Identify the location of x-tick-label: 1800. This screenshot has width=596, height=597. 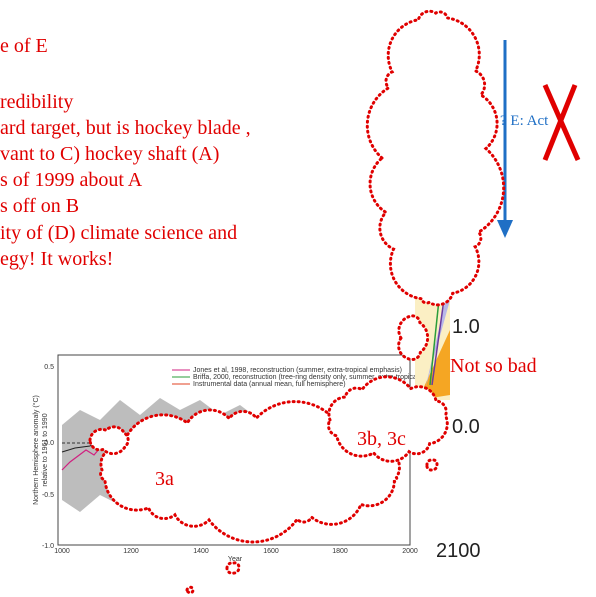
(340, 551).